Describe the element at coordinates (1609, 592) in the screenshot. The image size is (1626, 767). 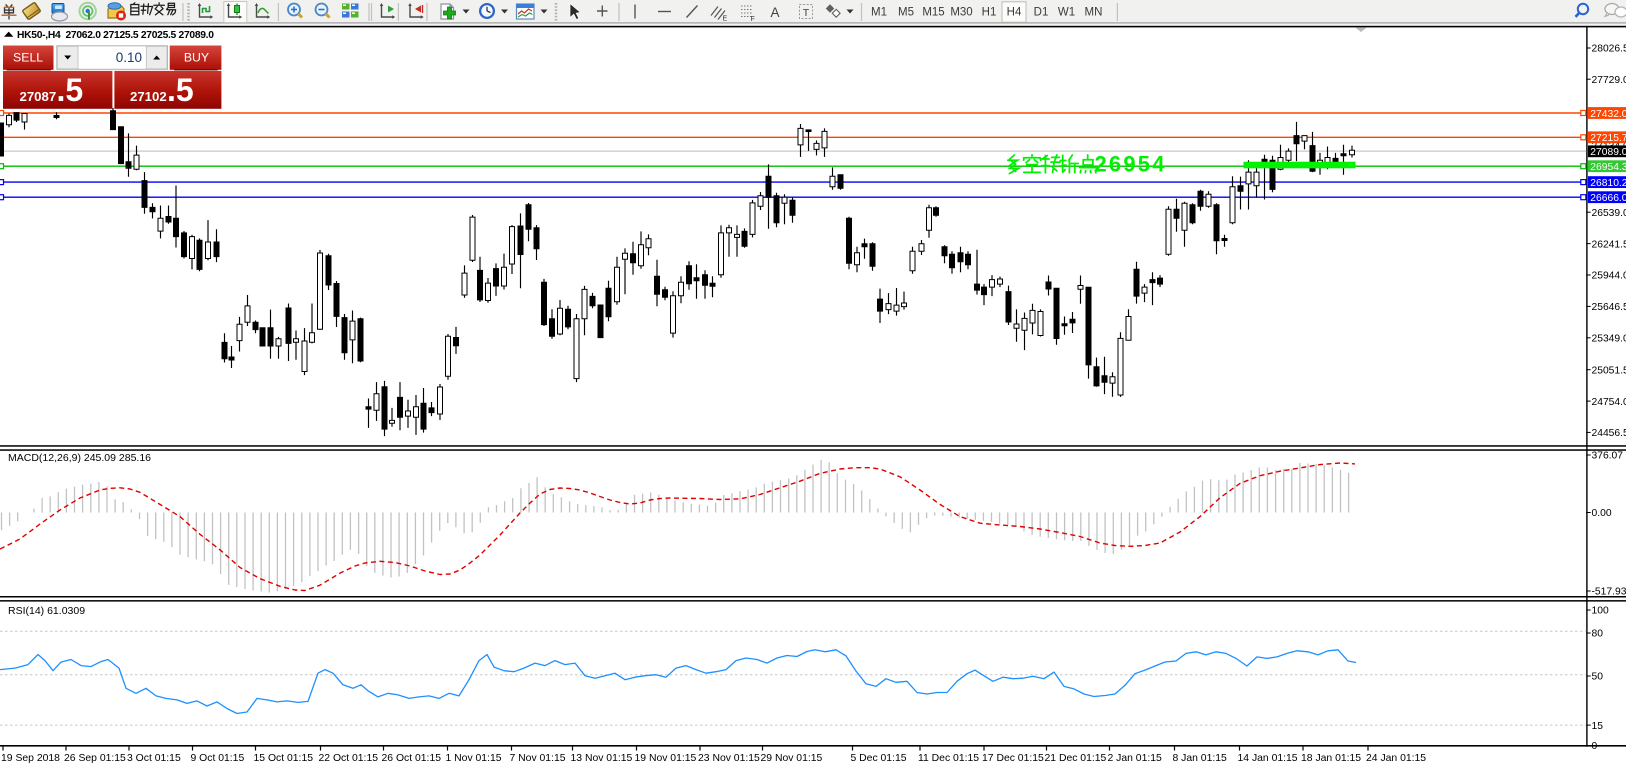
I see `svg-text: -517.93` at that location.